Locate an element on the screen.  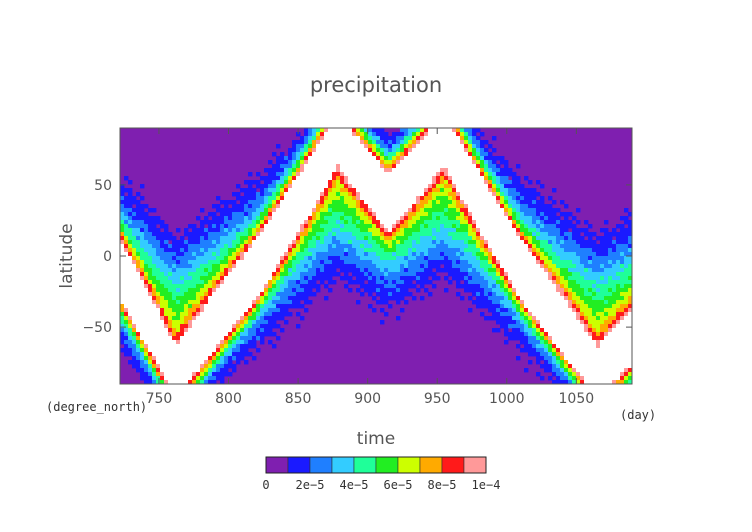
colorbar-tick-label: 6e−5 is located at coordinates (398, 485).